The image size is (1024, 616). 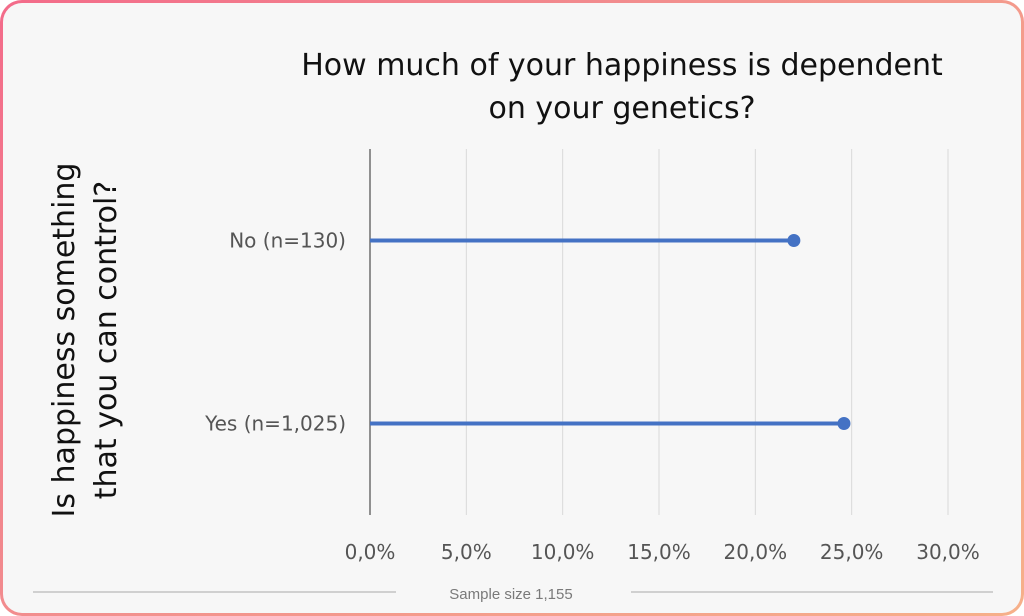 I want to click on y-axis-label-line-1: Is happiness something, so click(x=64, y=340).